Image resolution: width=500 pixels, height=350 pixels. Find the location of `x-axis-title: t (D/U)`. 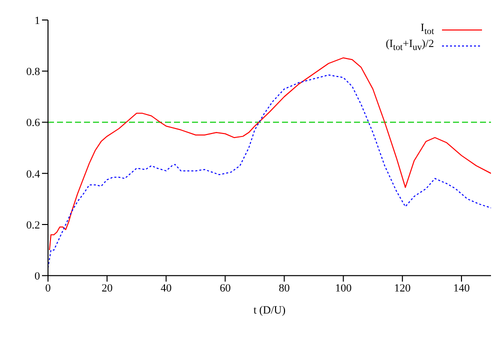

x-axis-title: t (D/U) is located at coordinates (269, 310).